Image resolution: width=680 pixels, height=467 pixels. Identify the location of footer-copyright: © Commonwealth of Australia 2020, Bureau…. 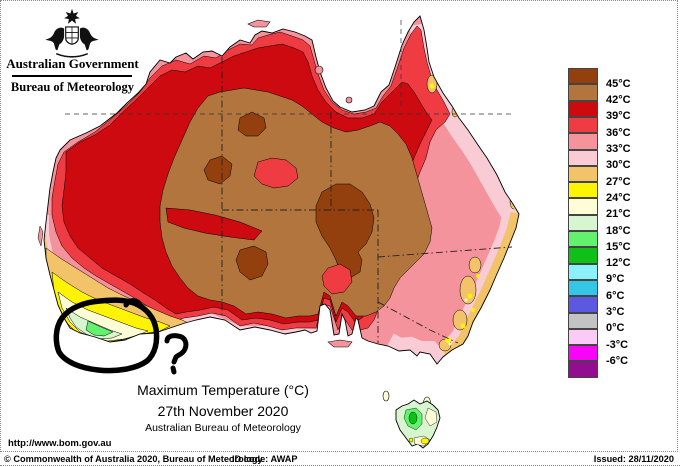
(133, 459).